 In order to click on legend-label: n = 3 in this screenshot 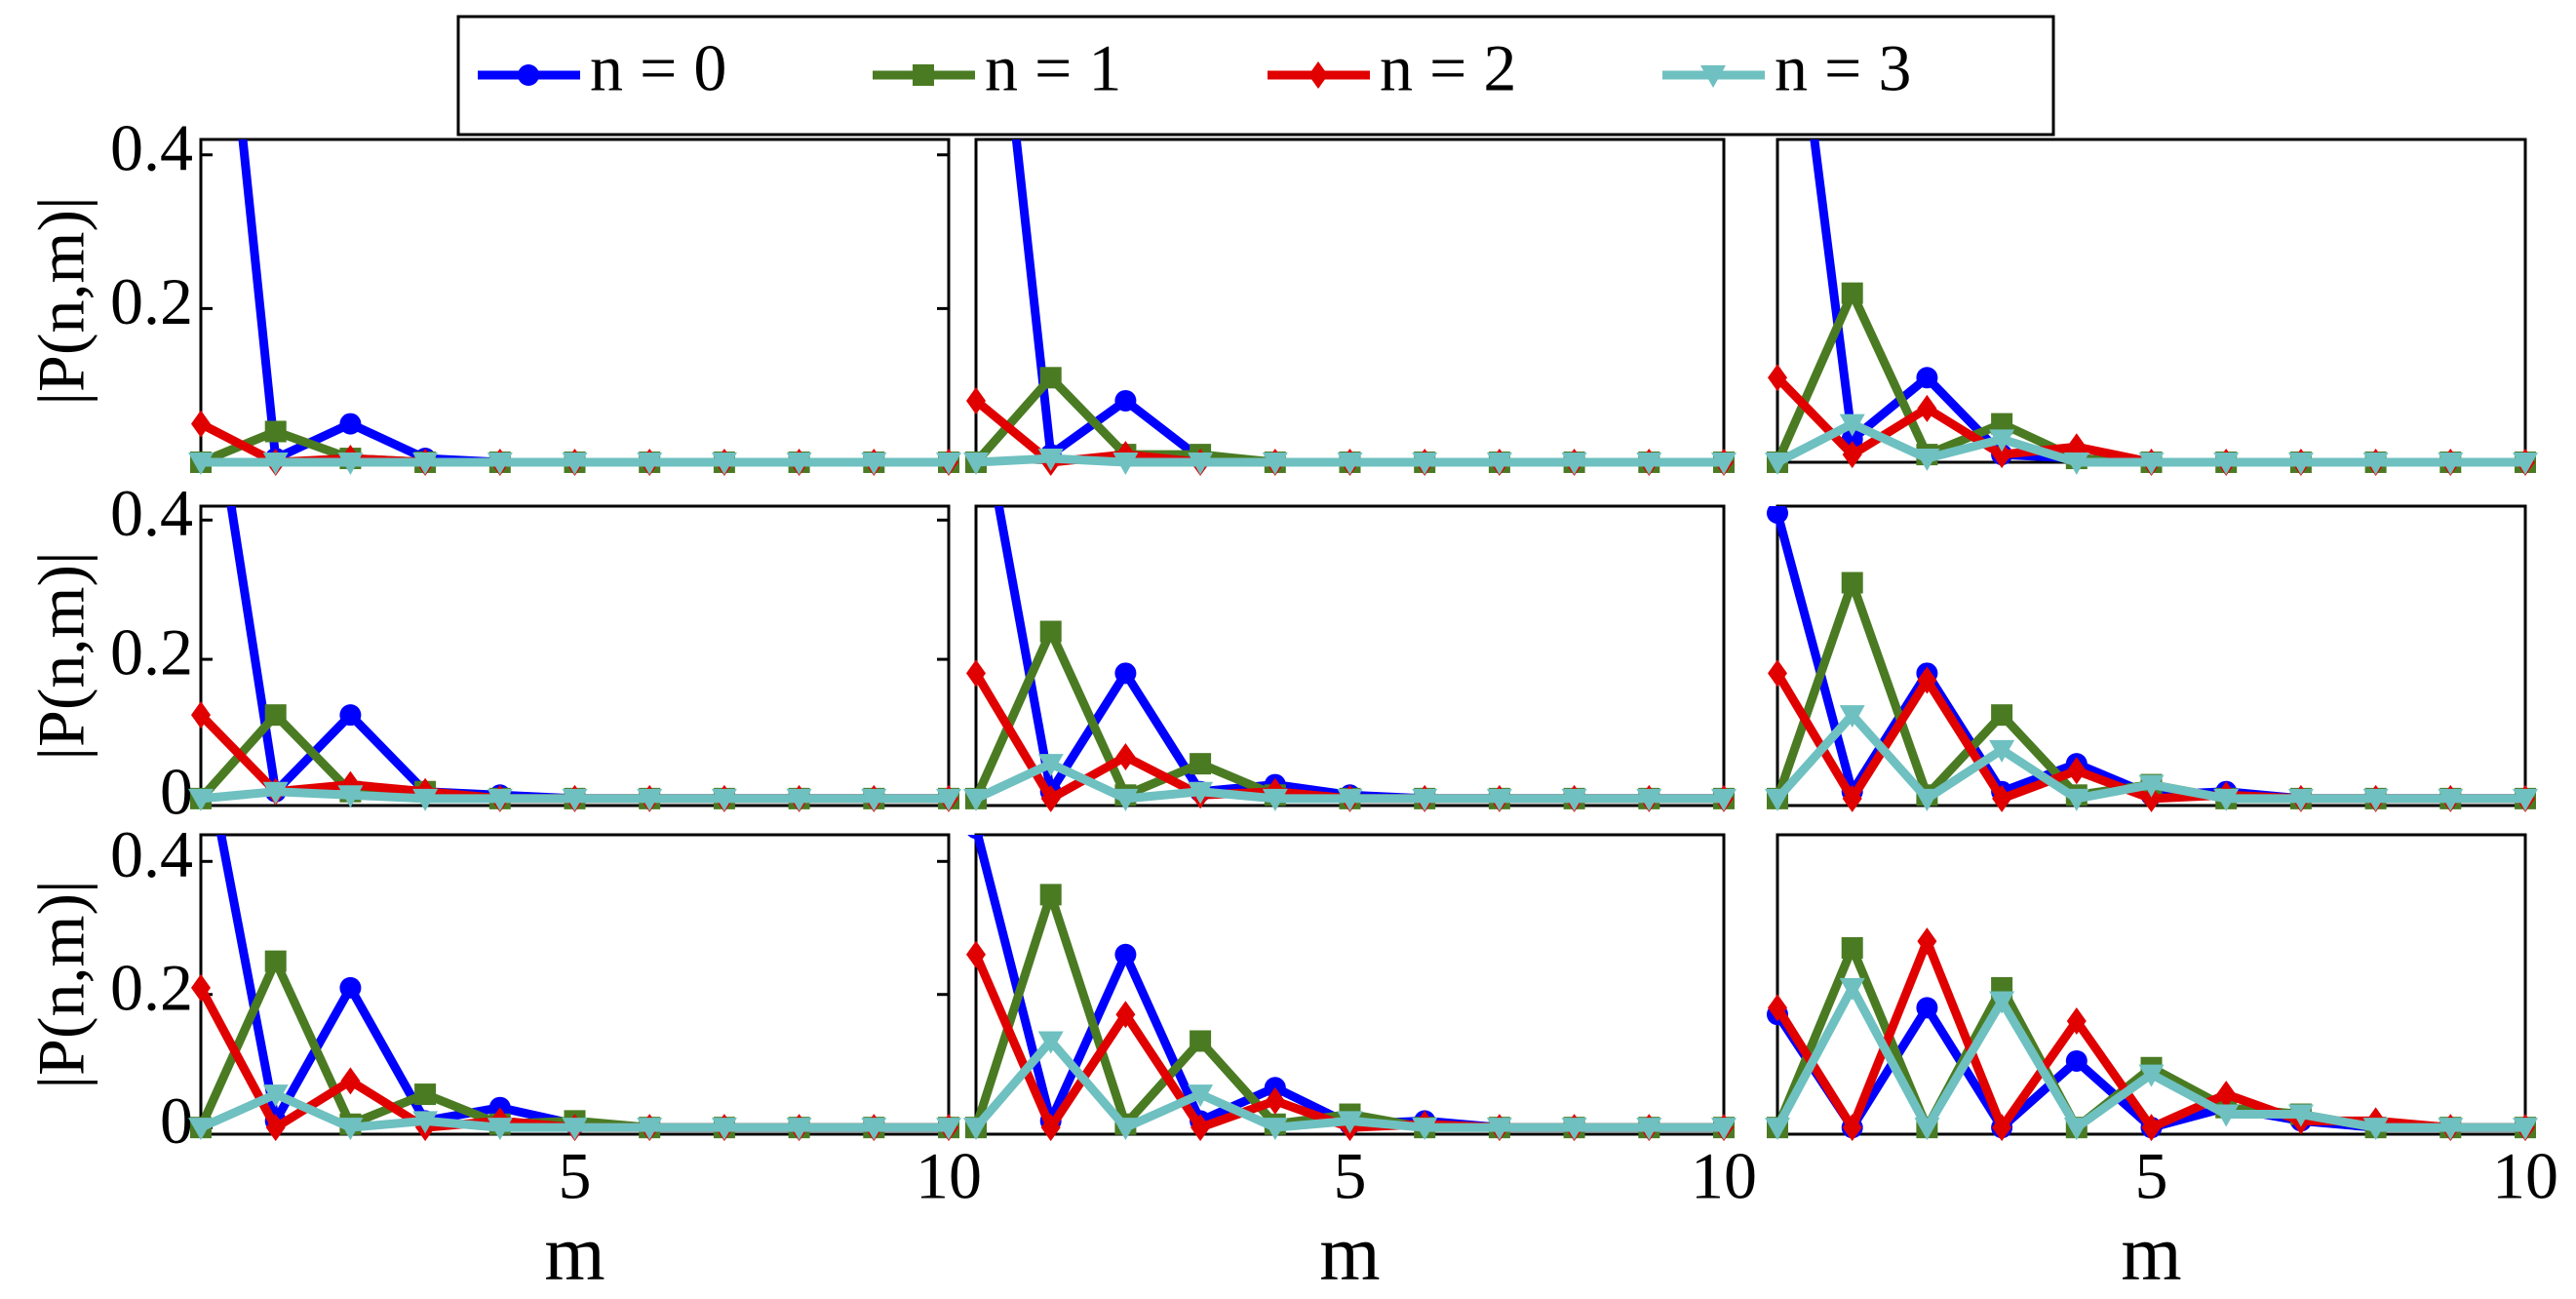, I will do `click(1843, 68)`.